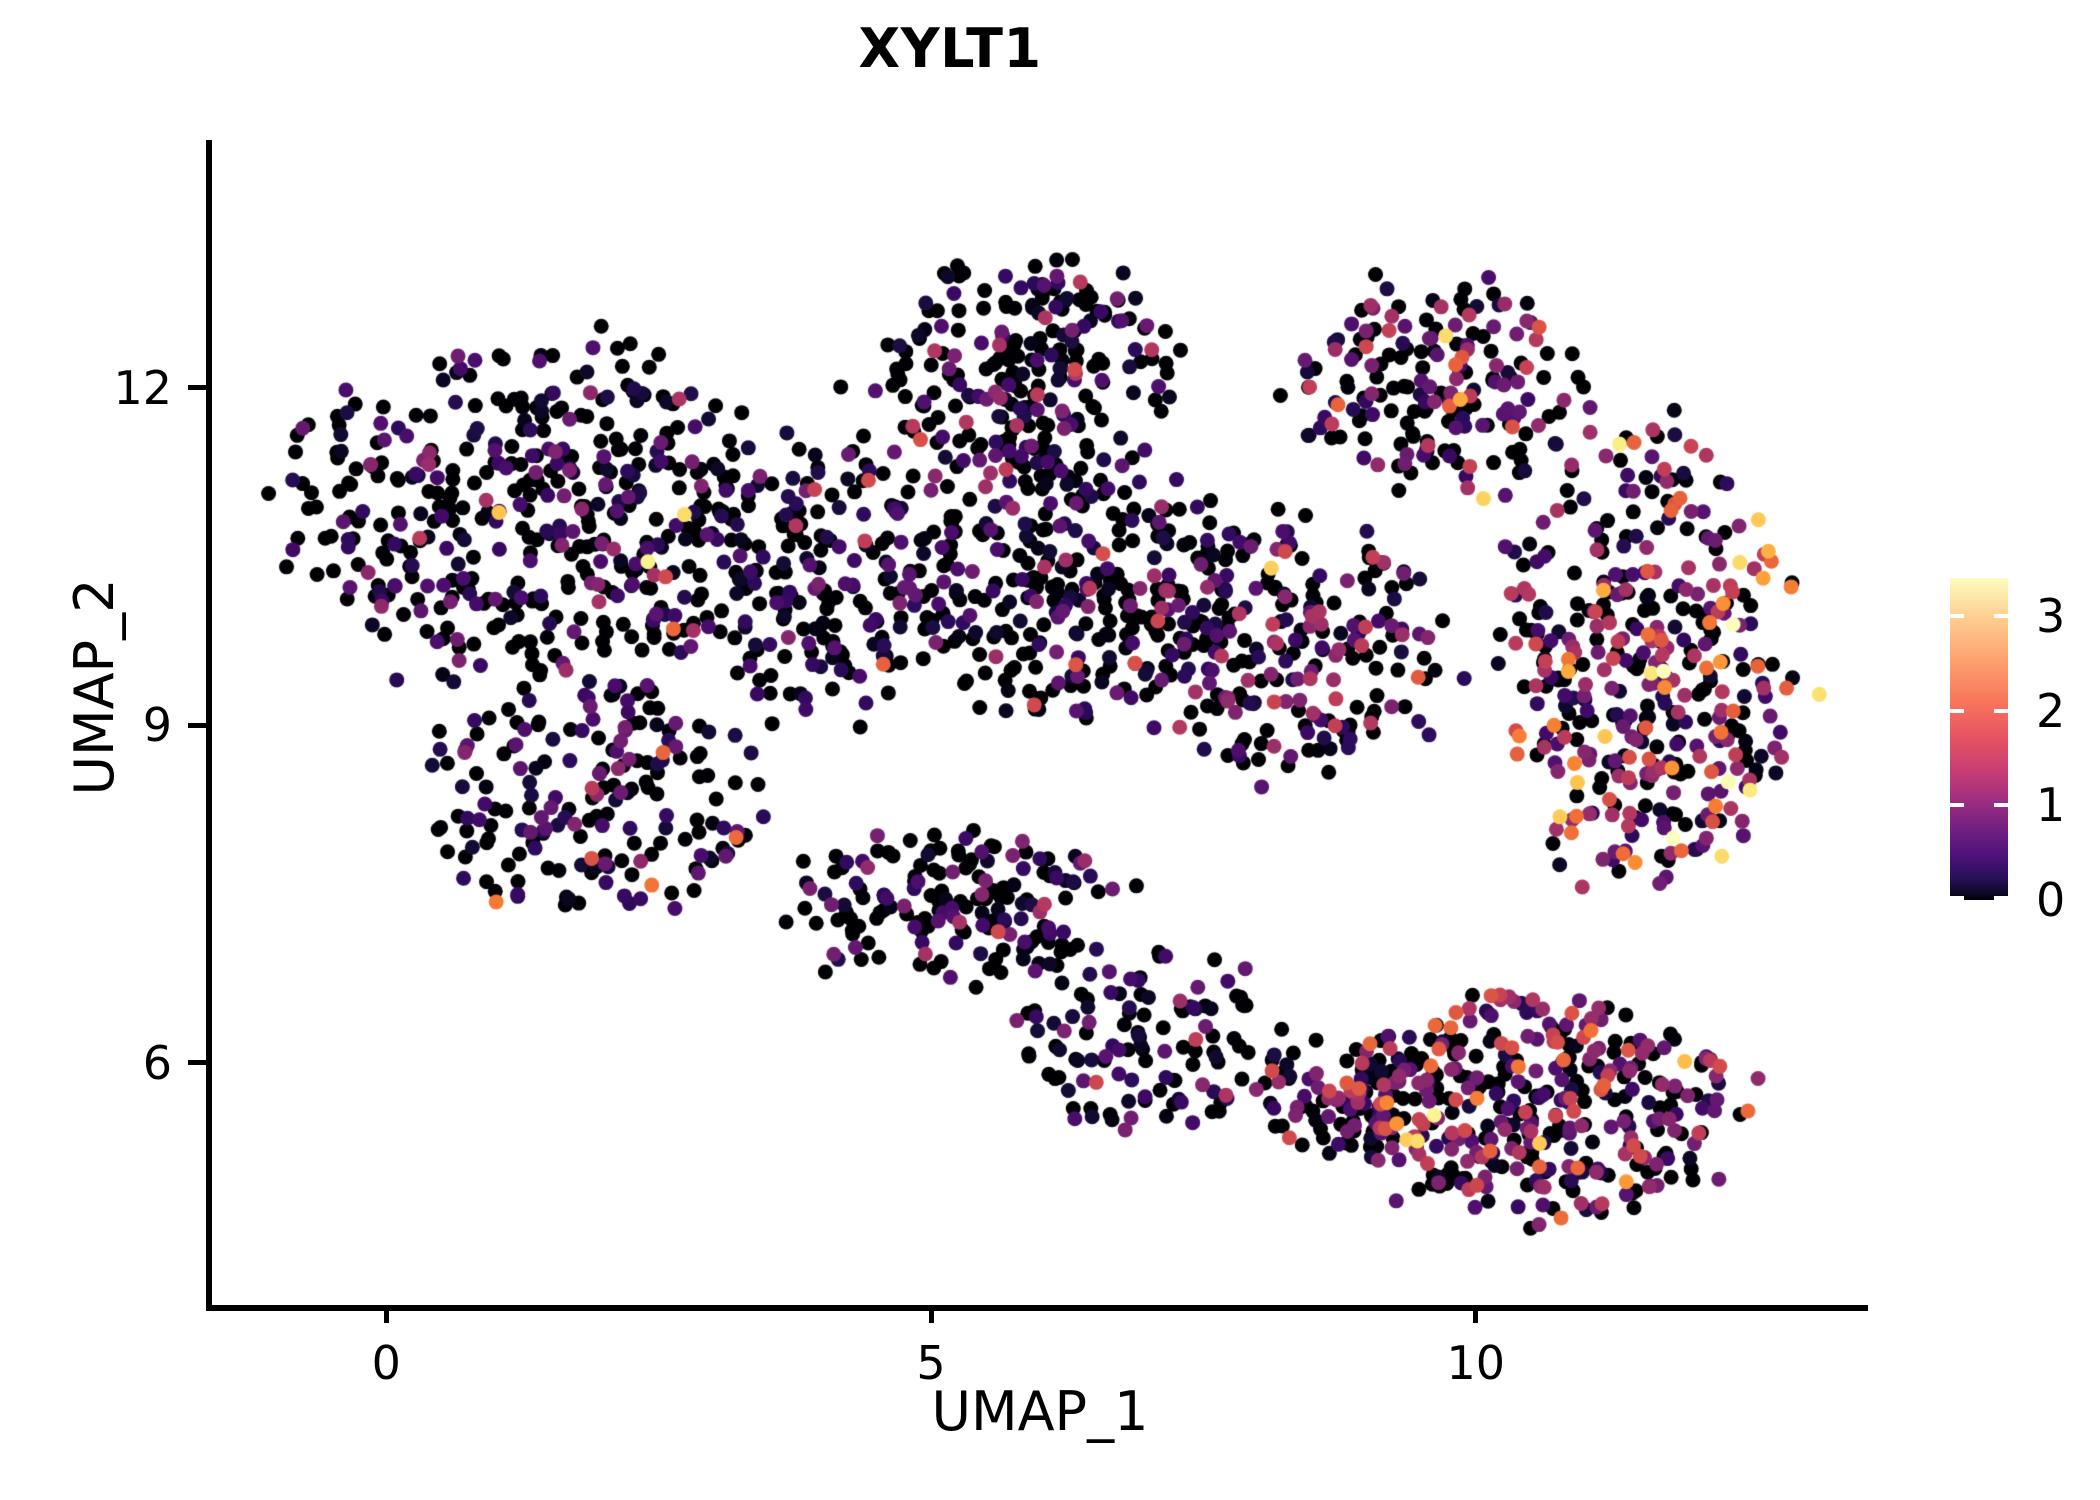 The height and width of the screenshot is (1500, 2100). Describe the element at coordinates (2051, 900) in the screenshot. I see `colorbar-tick-label: 0` at that location.